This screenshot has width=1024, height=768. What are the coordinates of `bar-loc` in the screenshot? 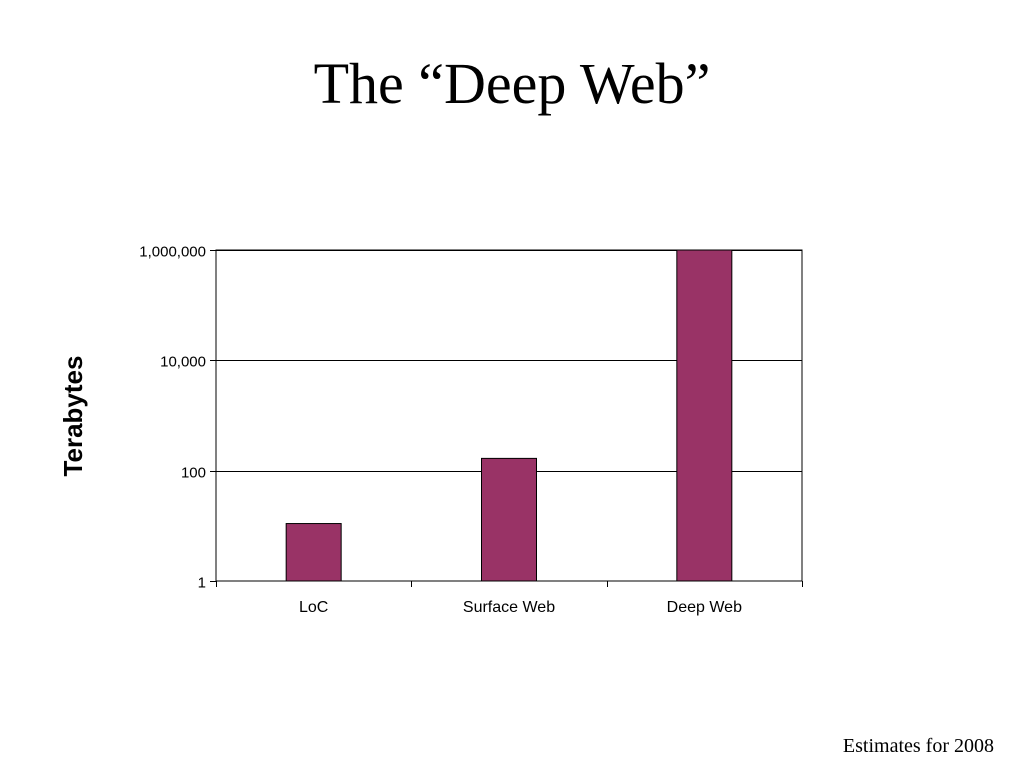 It's located at (313, 552).